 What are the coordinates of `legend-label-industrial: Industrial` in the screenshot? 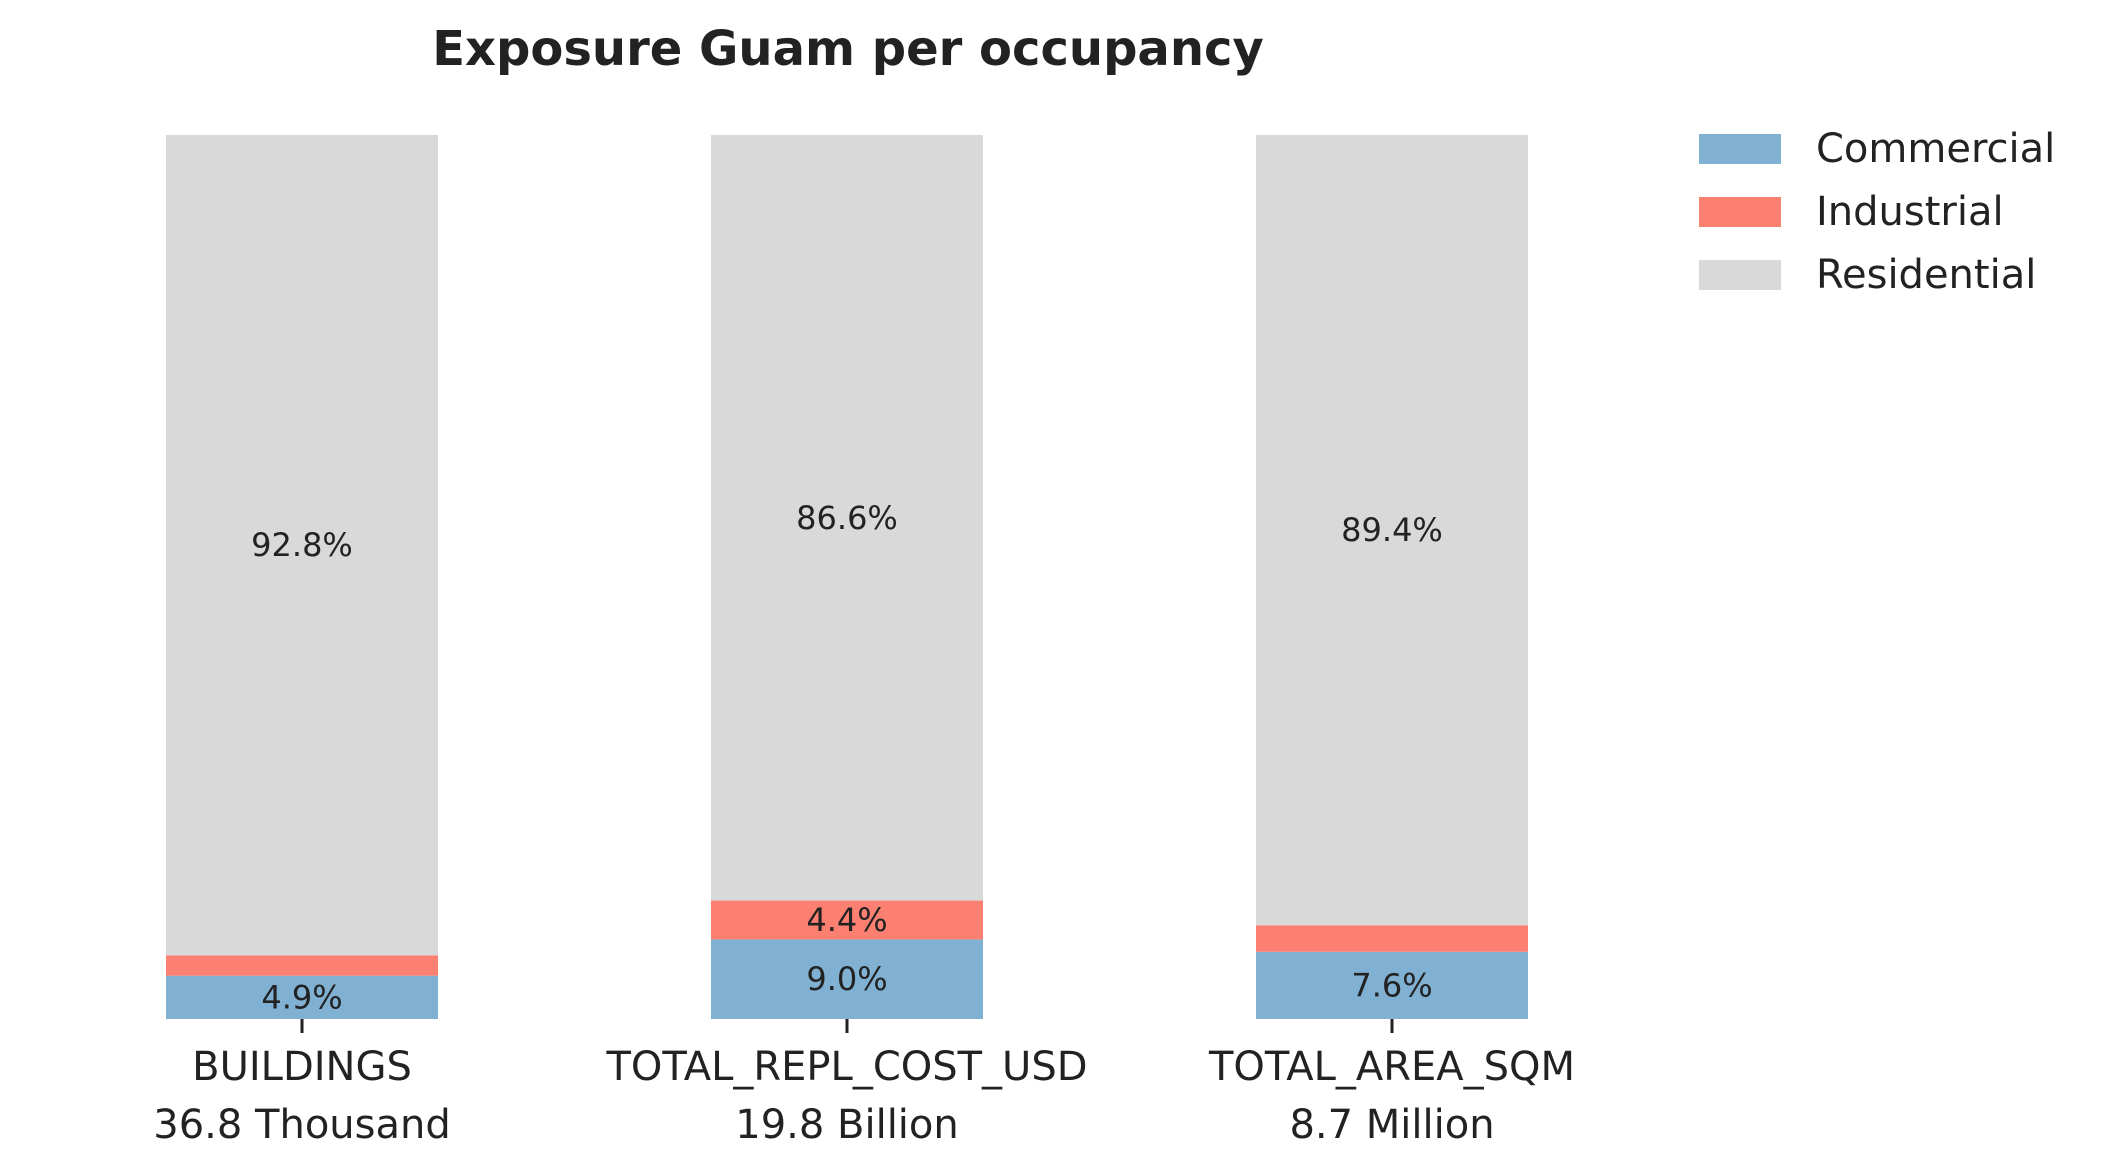 It's located at (1910, 212).